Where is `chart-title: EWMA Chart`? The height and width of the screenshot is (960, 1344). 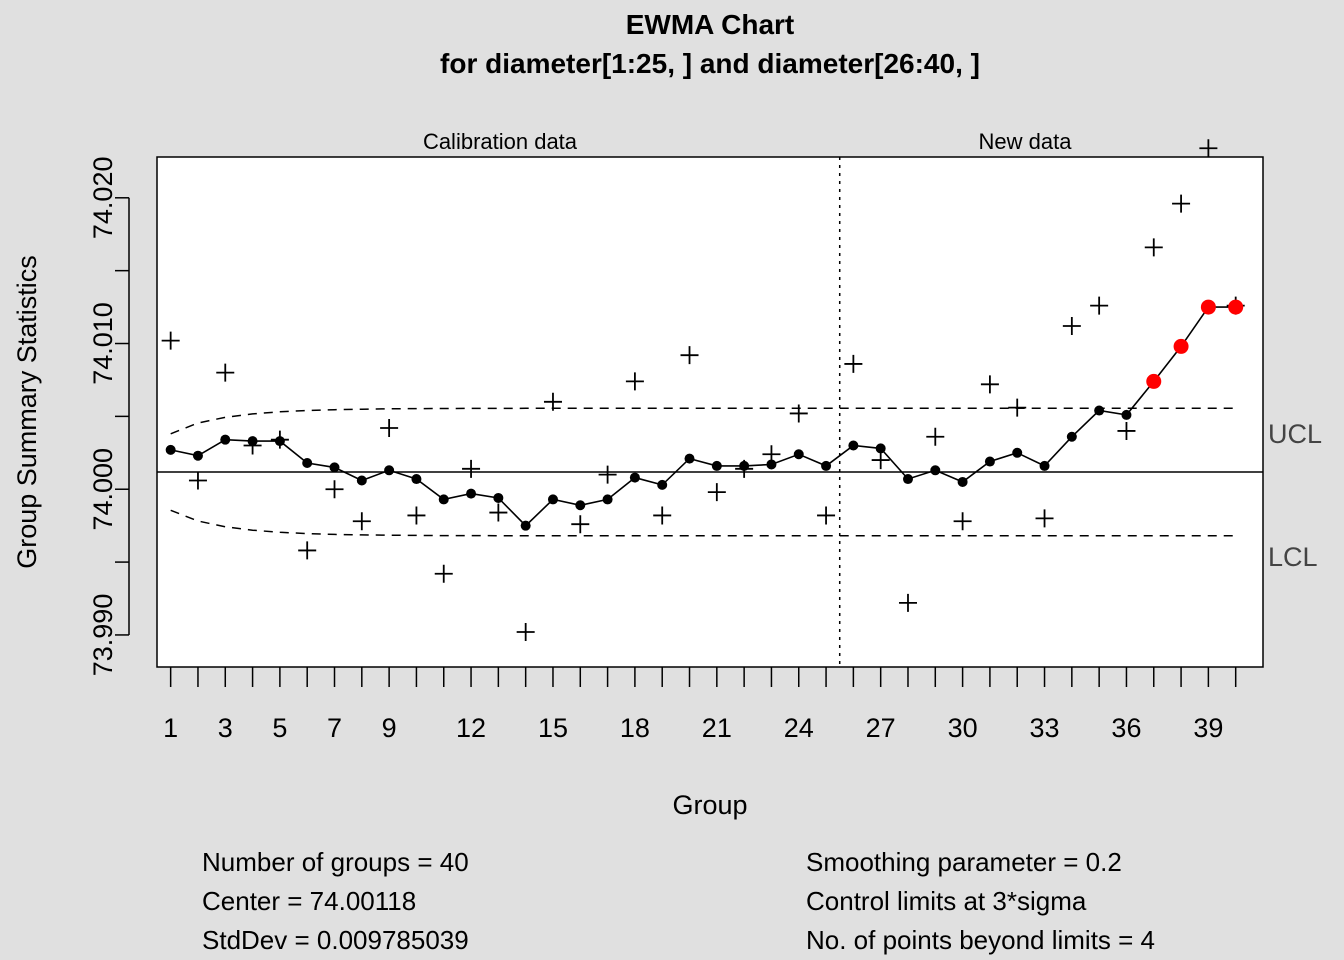 chart-title: EWMA Chart is located at coordinates (710, 24).